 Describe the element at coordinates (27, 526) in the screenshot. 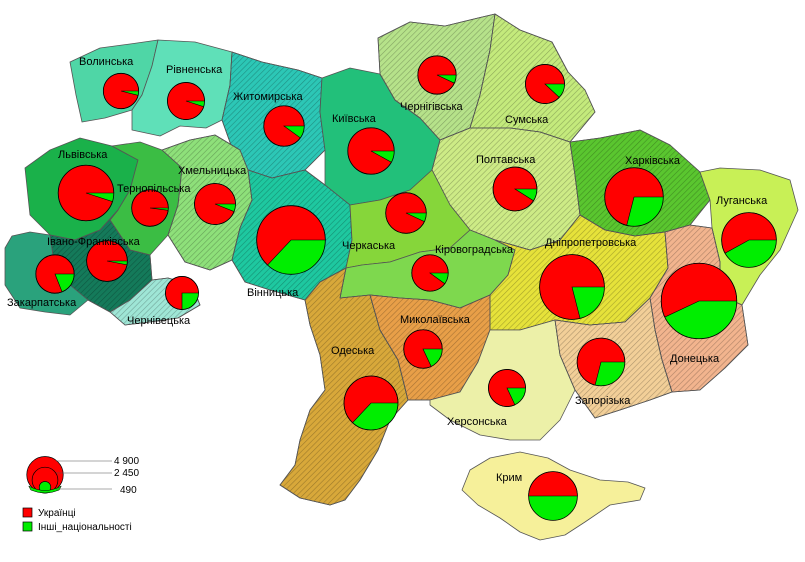

I see `legend-swatch-others` at that location.